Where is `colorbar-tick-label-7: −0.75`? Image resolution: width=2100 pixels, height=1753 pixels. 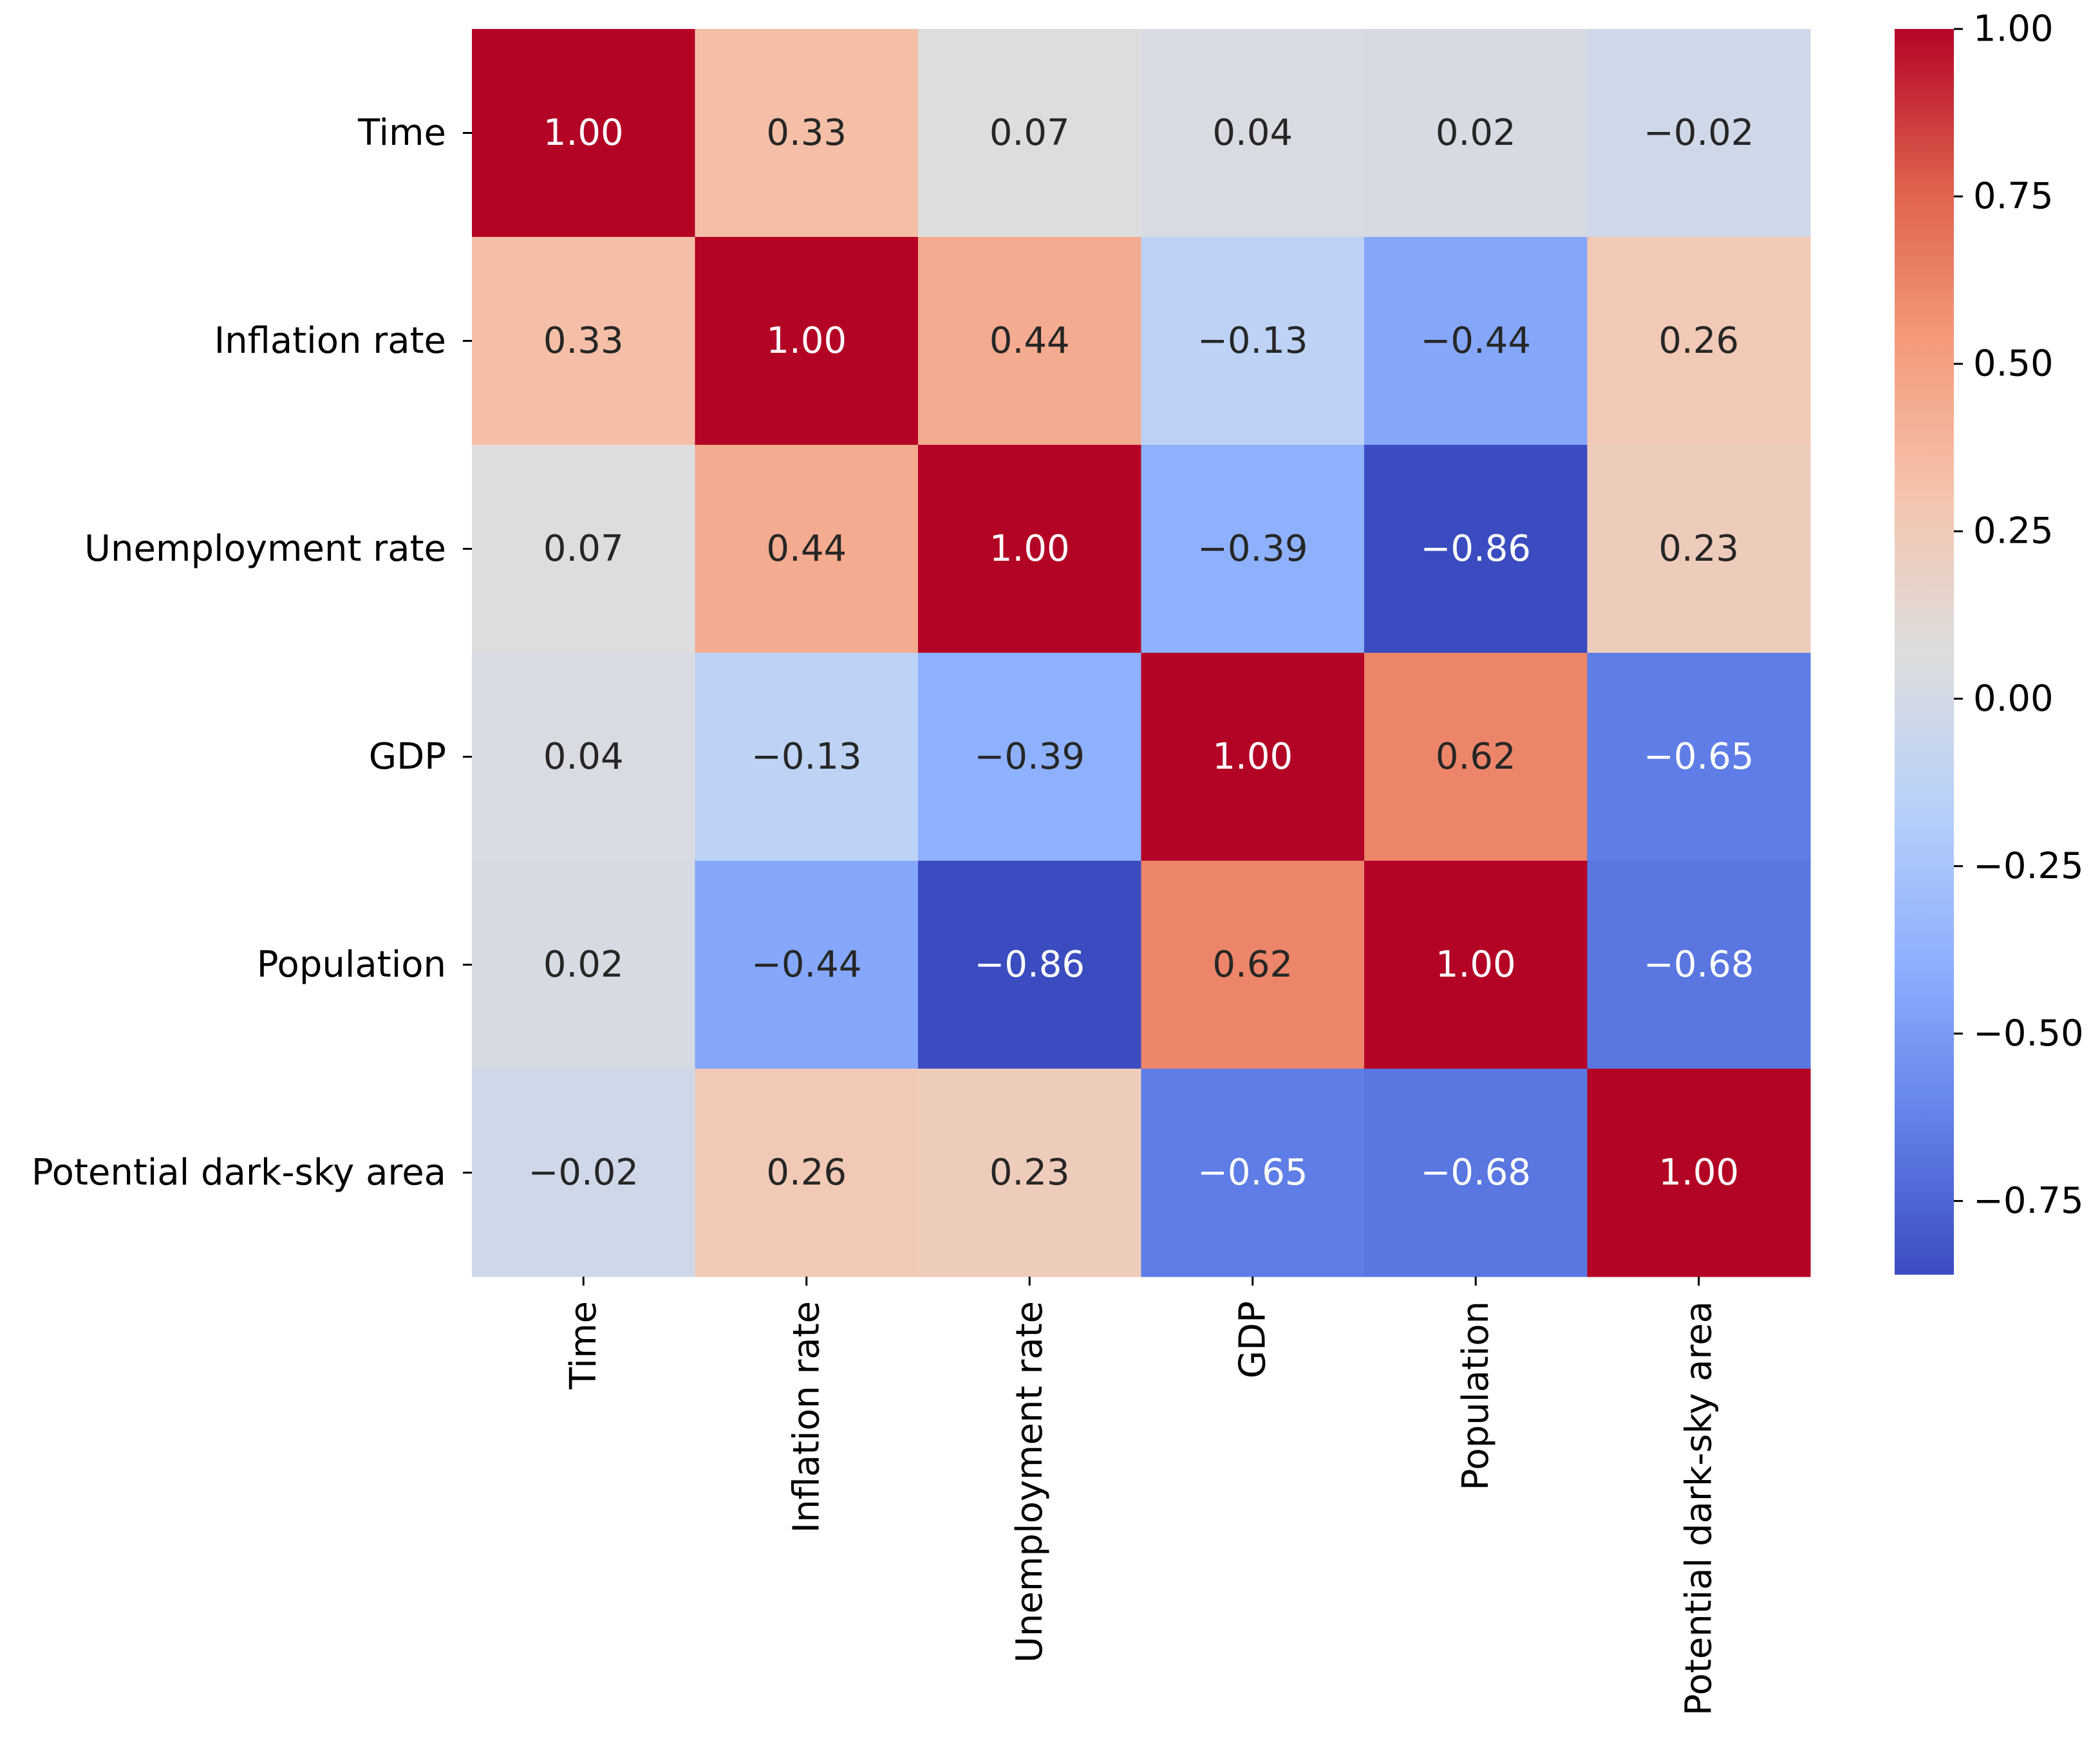
colorbar-tick-label-7: −0.75 is located at coordinates (2028, 1201).